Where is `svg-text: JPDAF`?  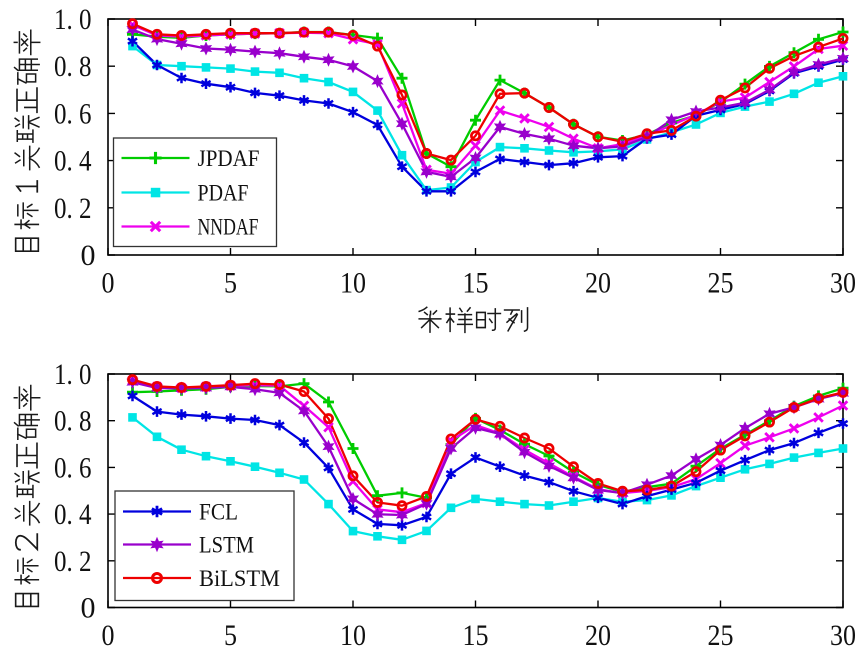 svg-text: JPDAF is located at coordinates (229, 158).